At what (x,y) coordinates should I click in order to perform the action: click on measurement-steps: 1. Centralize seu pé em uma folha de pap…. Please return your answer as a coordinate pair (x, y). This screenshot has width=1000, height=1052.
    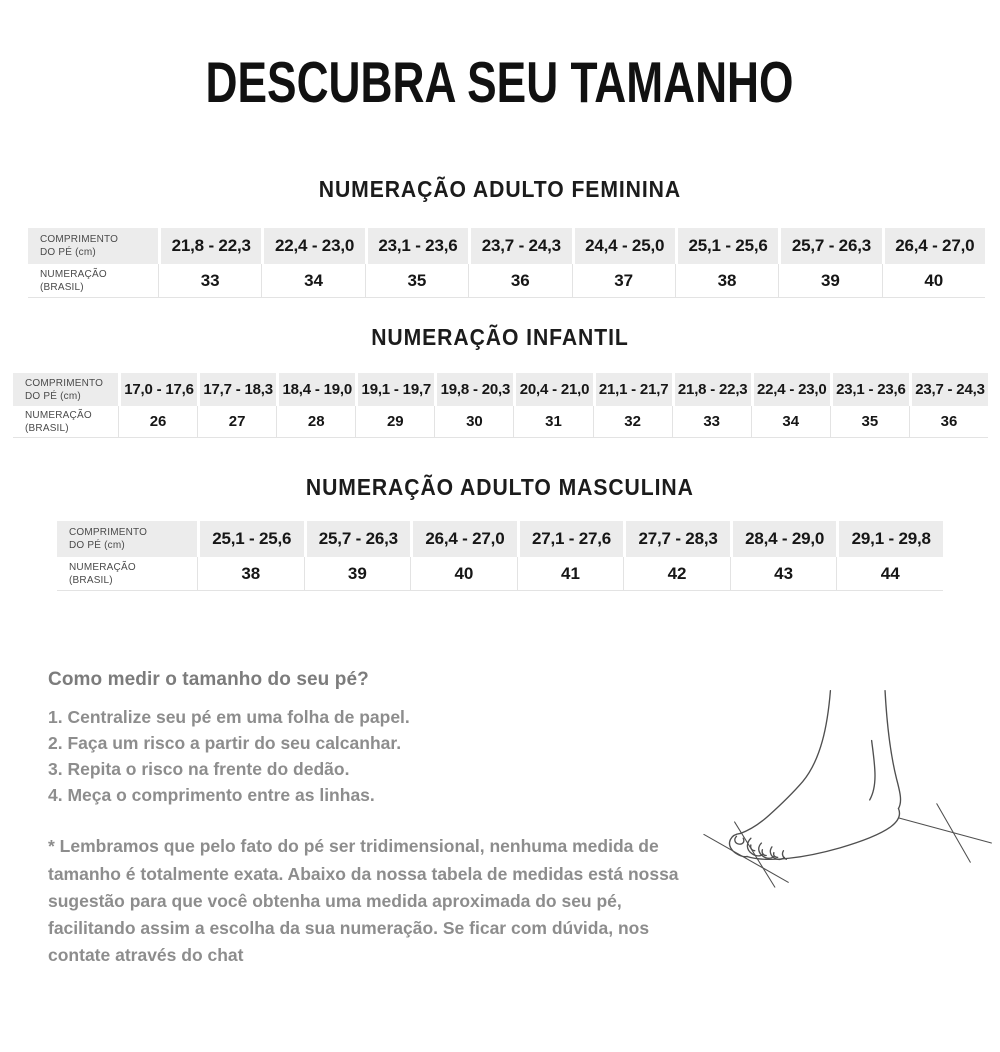
    Looking at the image, I should click on (364, 756).